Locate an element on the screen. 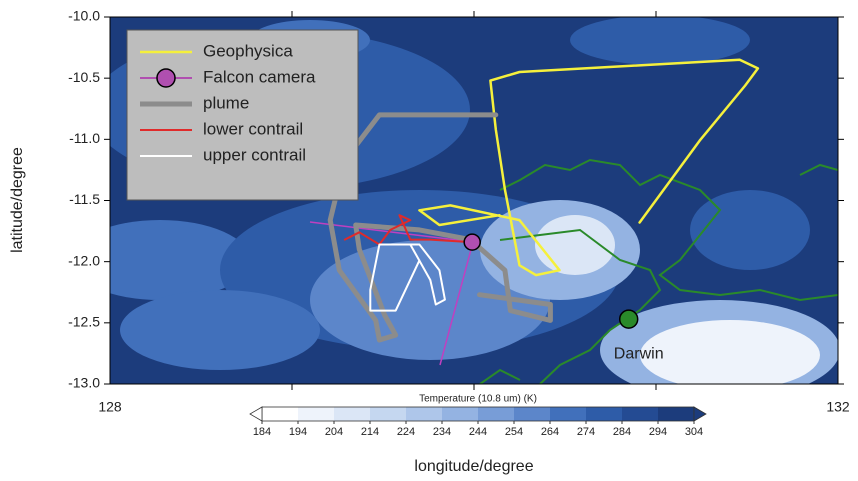 The height and width of the screenshot is (481, 858). location-label: Darwin is located at coordinates (639, 353).